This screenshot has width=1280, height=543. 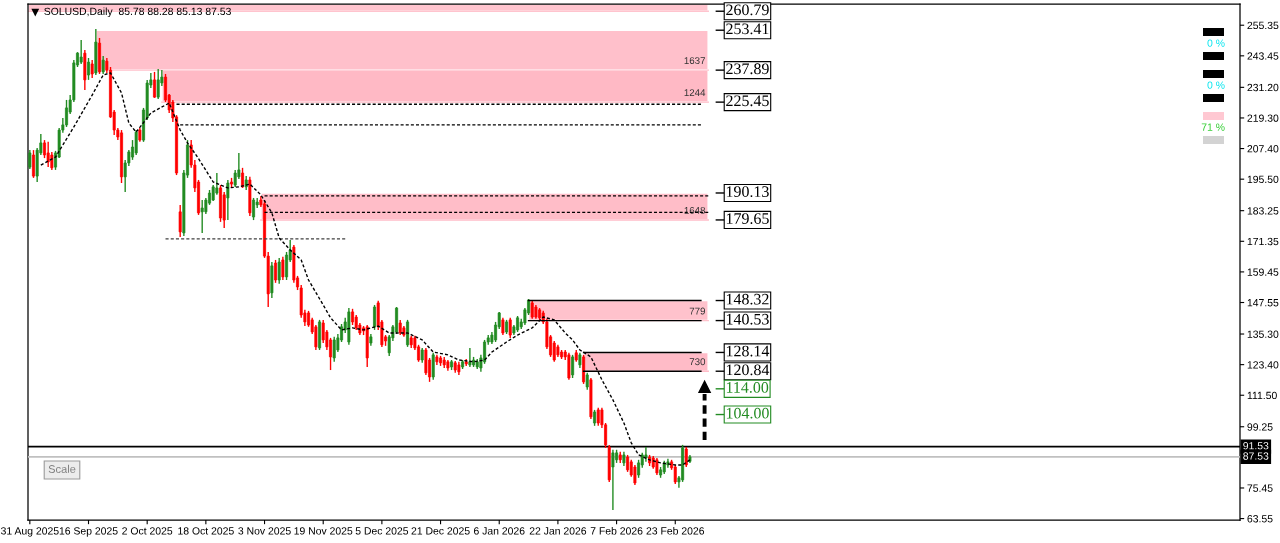 What do you see at coordinates (1263, 179) in the screenshot?
I see `y-tick-label: 195.50` at bounding box center [1263, 179].